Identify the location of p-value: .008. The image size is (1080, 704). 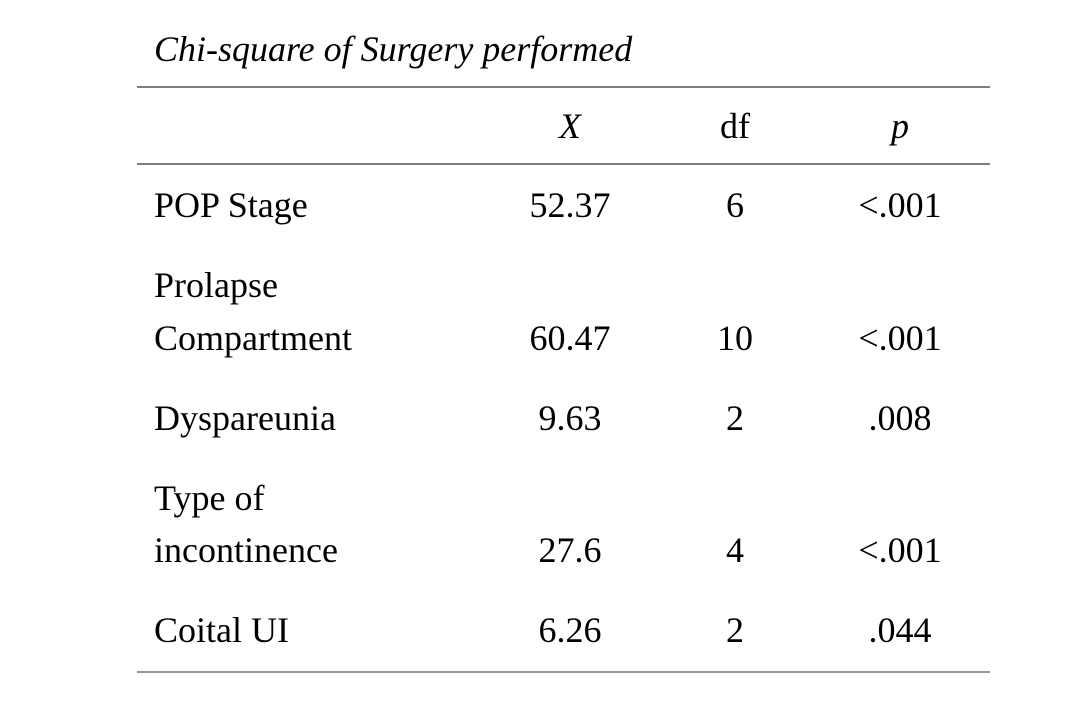
(900, 417).